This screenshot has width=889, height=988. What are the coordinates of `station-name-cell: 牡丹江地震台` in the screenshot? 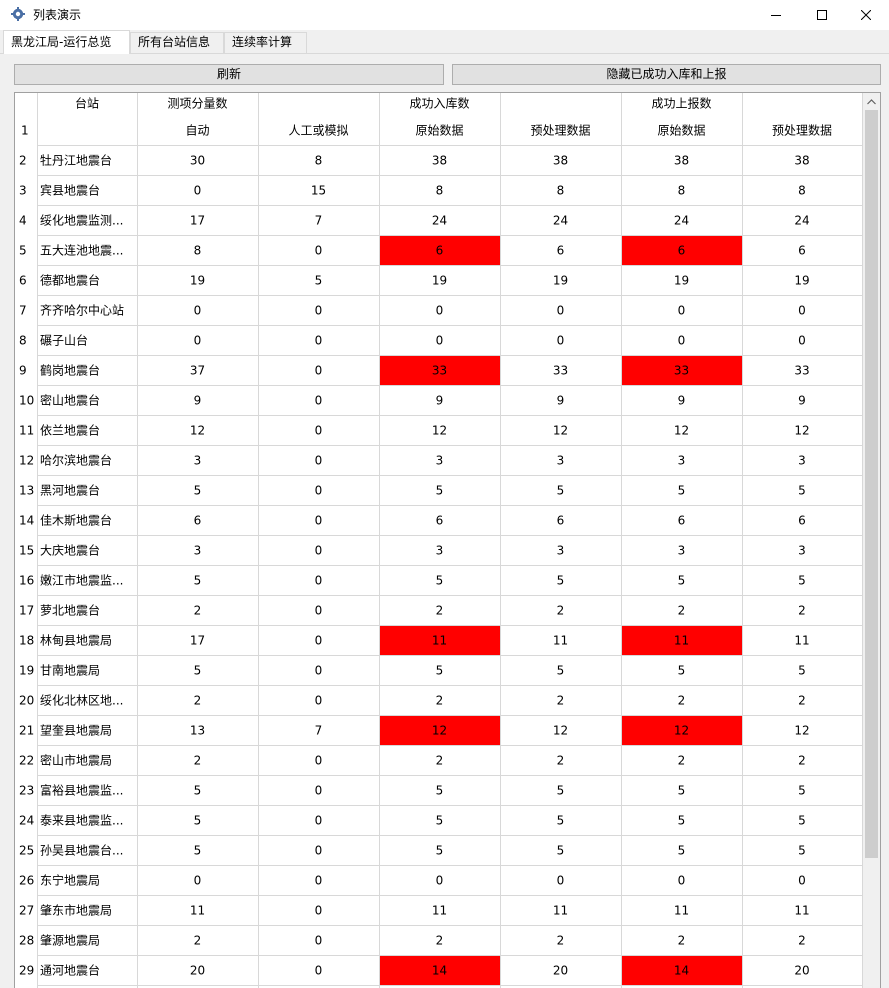 It's located at (76, 160).